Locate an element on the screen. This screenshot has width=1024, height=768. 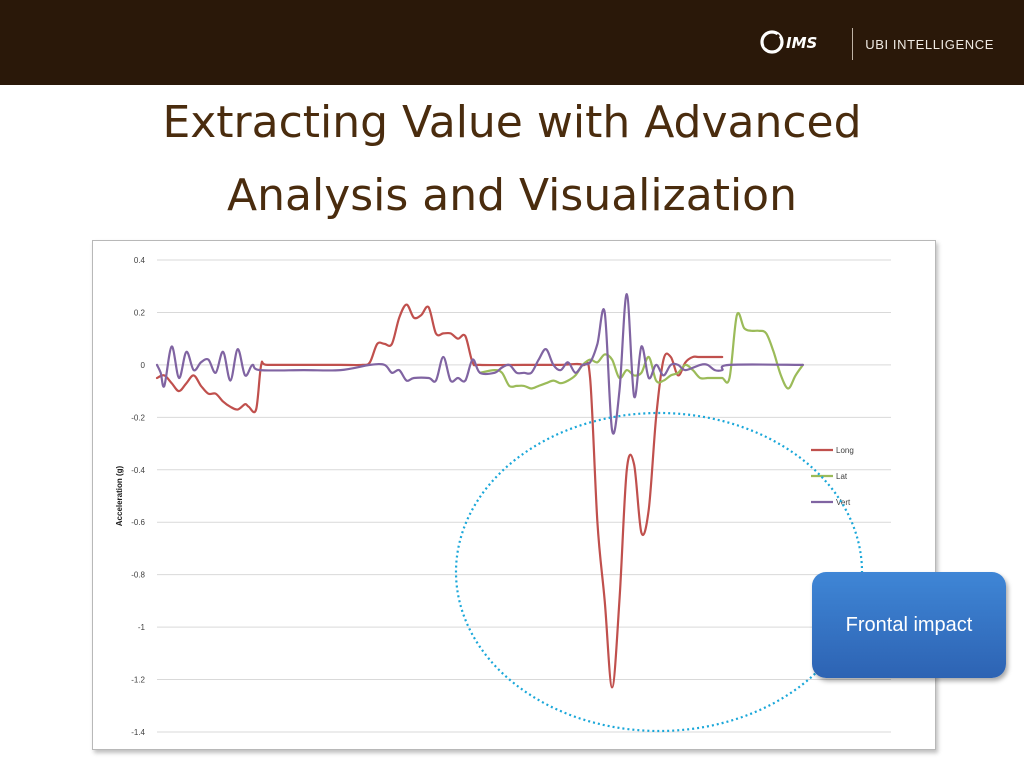
y-tick-label: 0.4 is located at coordinates (140, 260).